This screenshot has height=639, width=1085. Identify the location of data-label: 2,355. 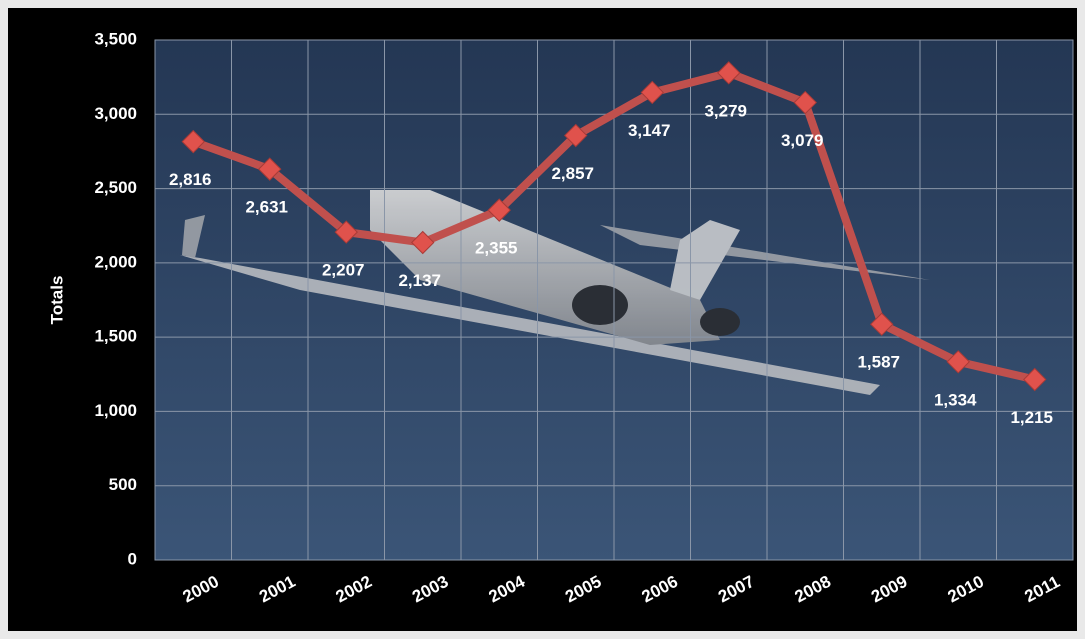
(496, 248).